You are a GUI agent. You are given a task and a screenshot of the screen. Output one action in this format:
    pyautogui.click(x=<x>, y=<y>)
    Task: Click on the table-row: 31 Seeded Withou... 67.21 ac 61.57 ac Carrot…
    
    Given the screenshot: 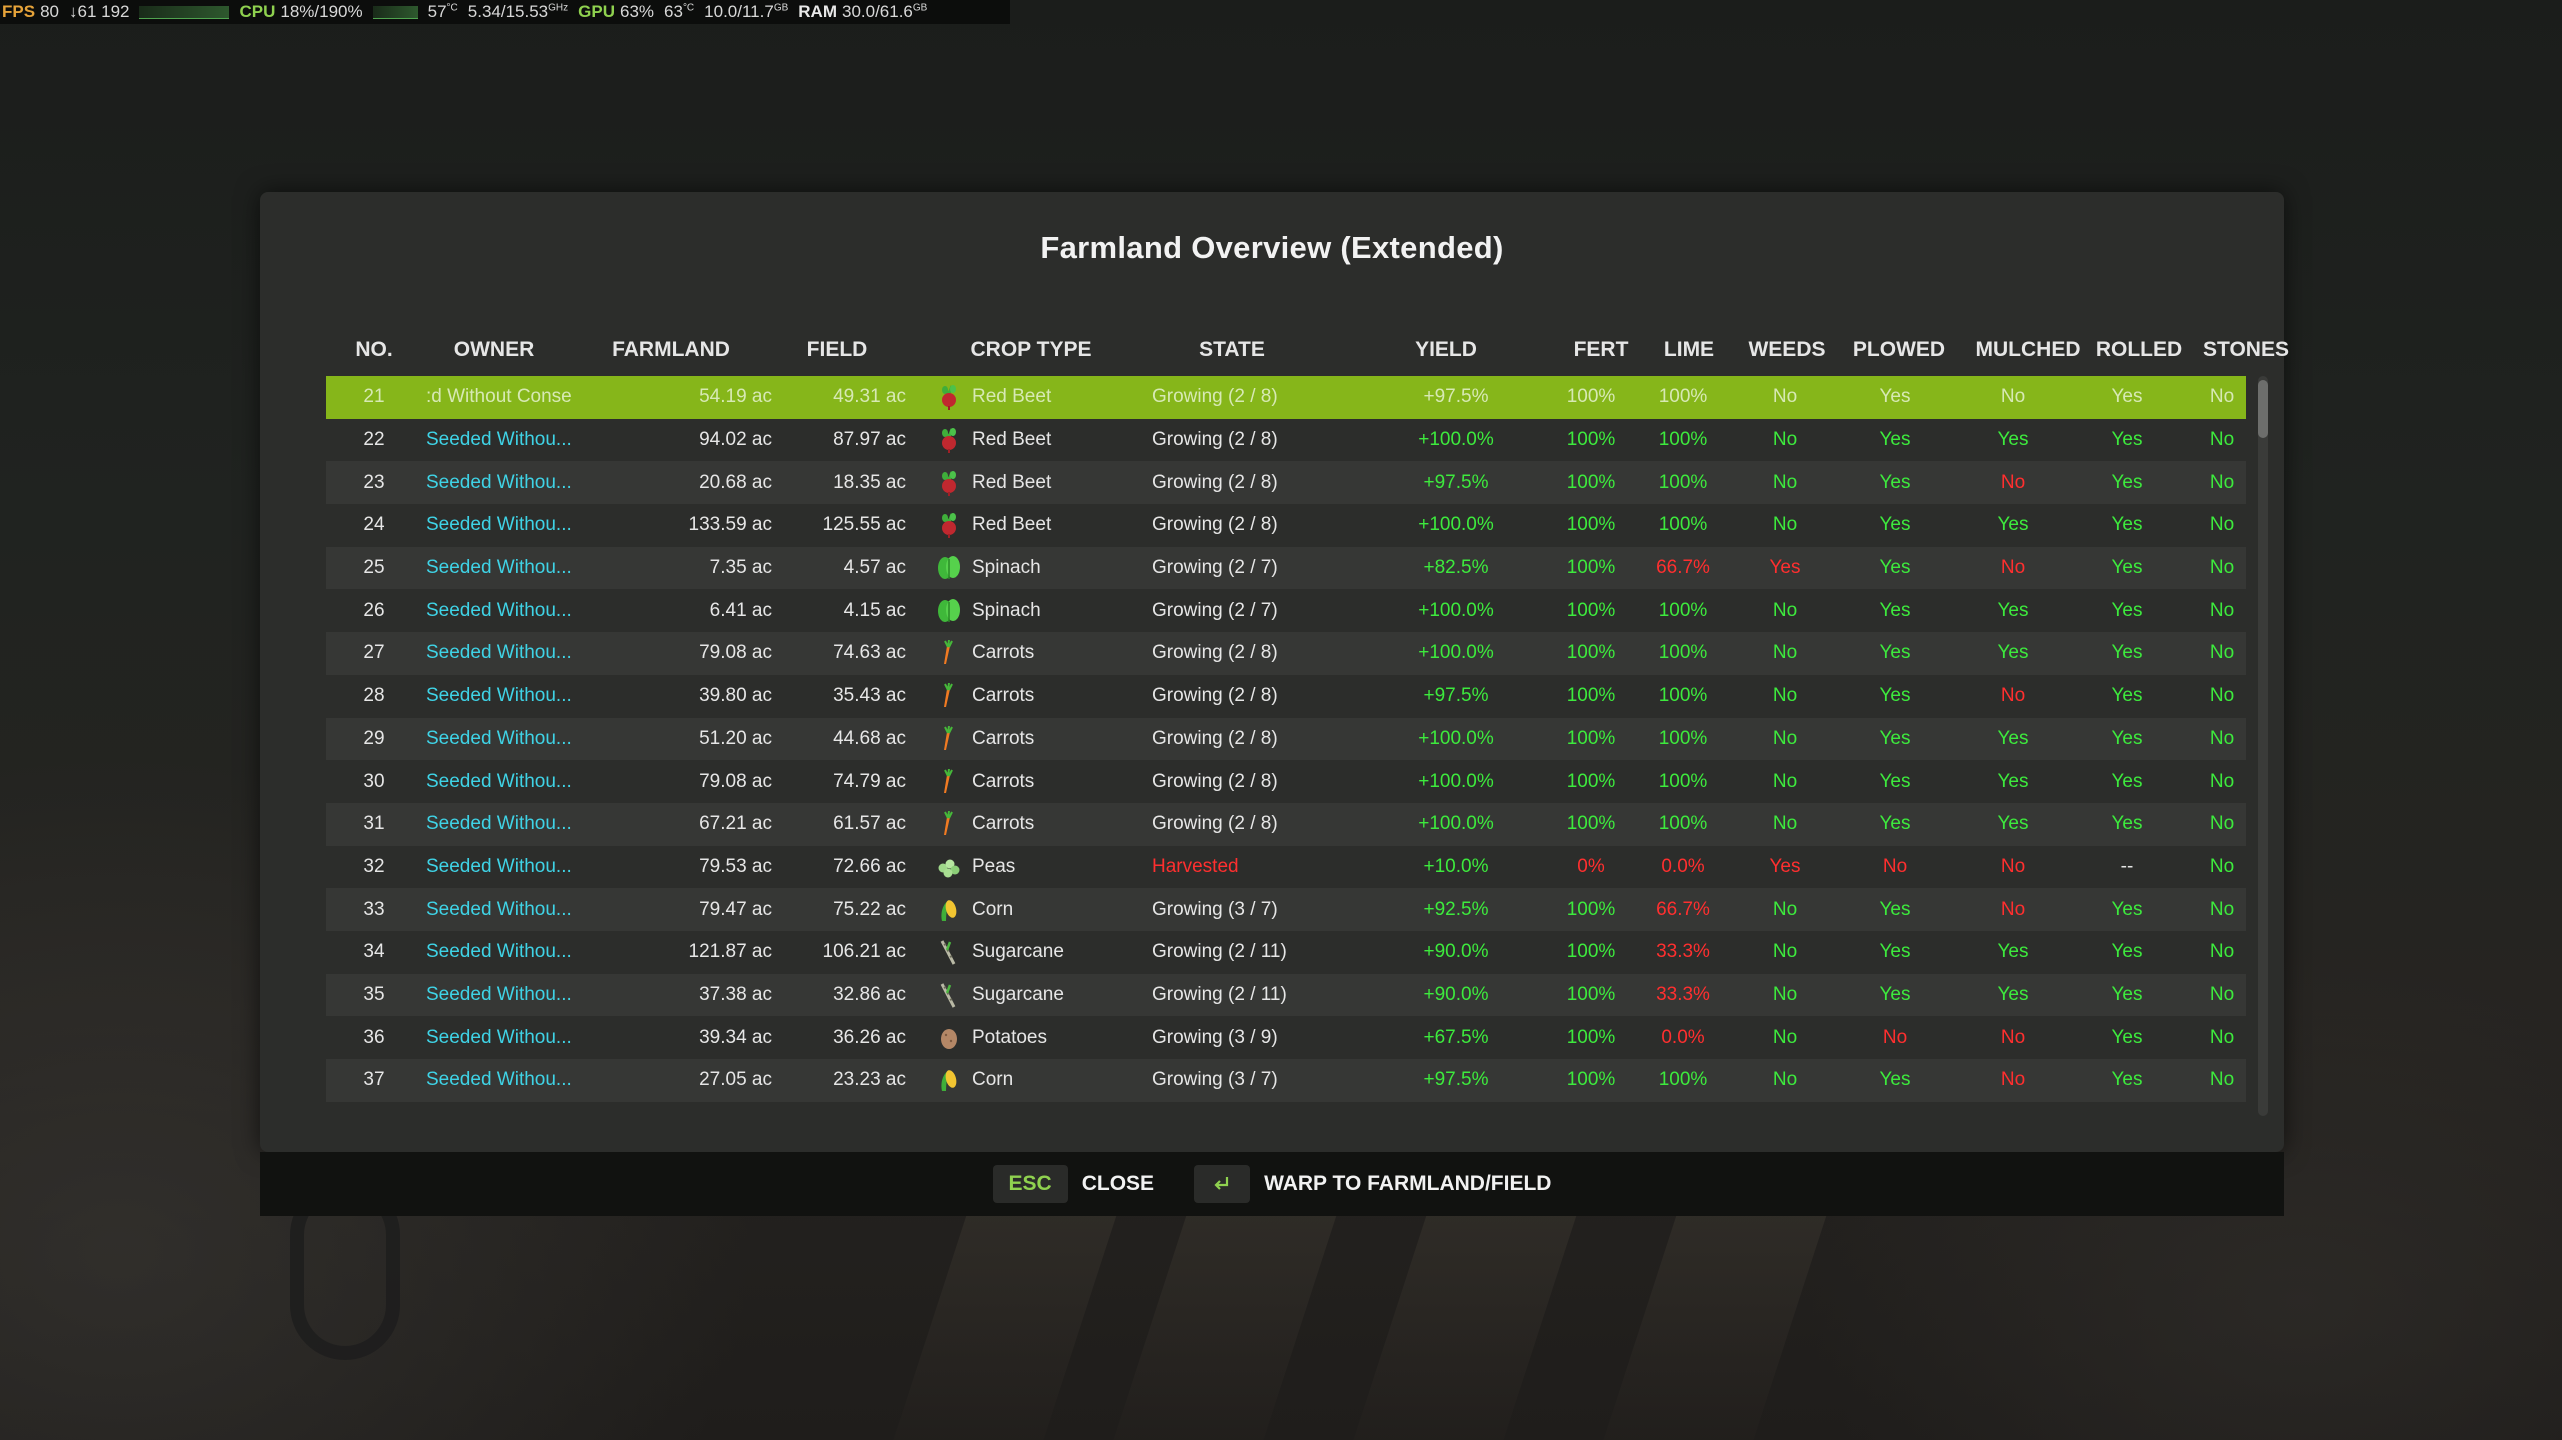 What is the action you would take?
    pyautogui.click(x=1286, y=824)
    